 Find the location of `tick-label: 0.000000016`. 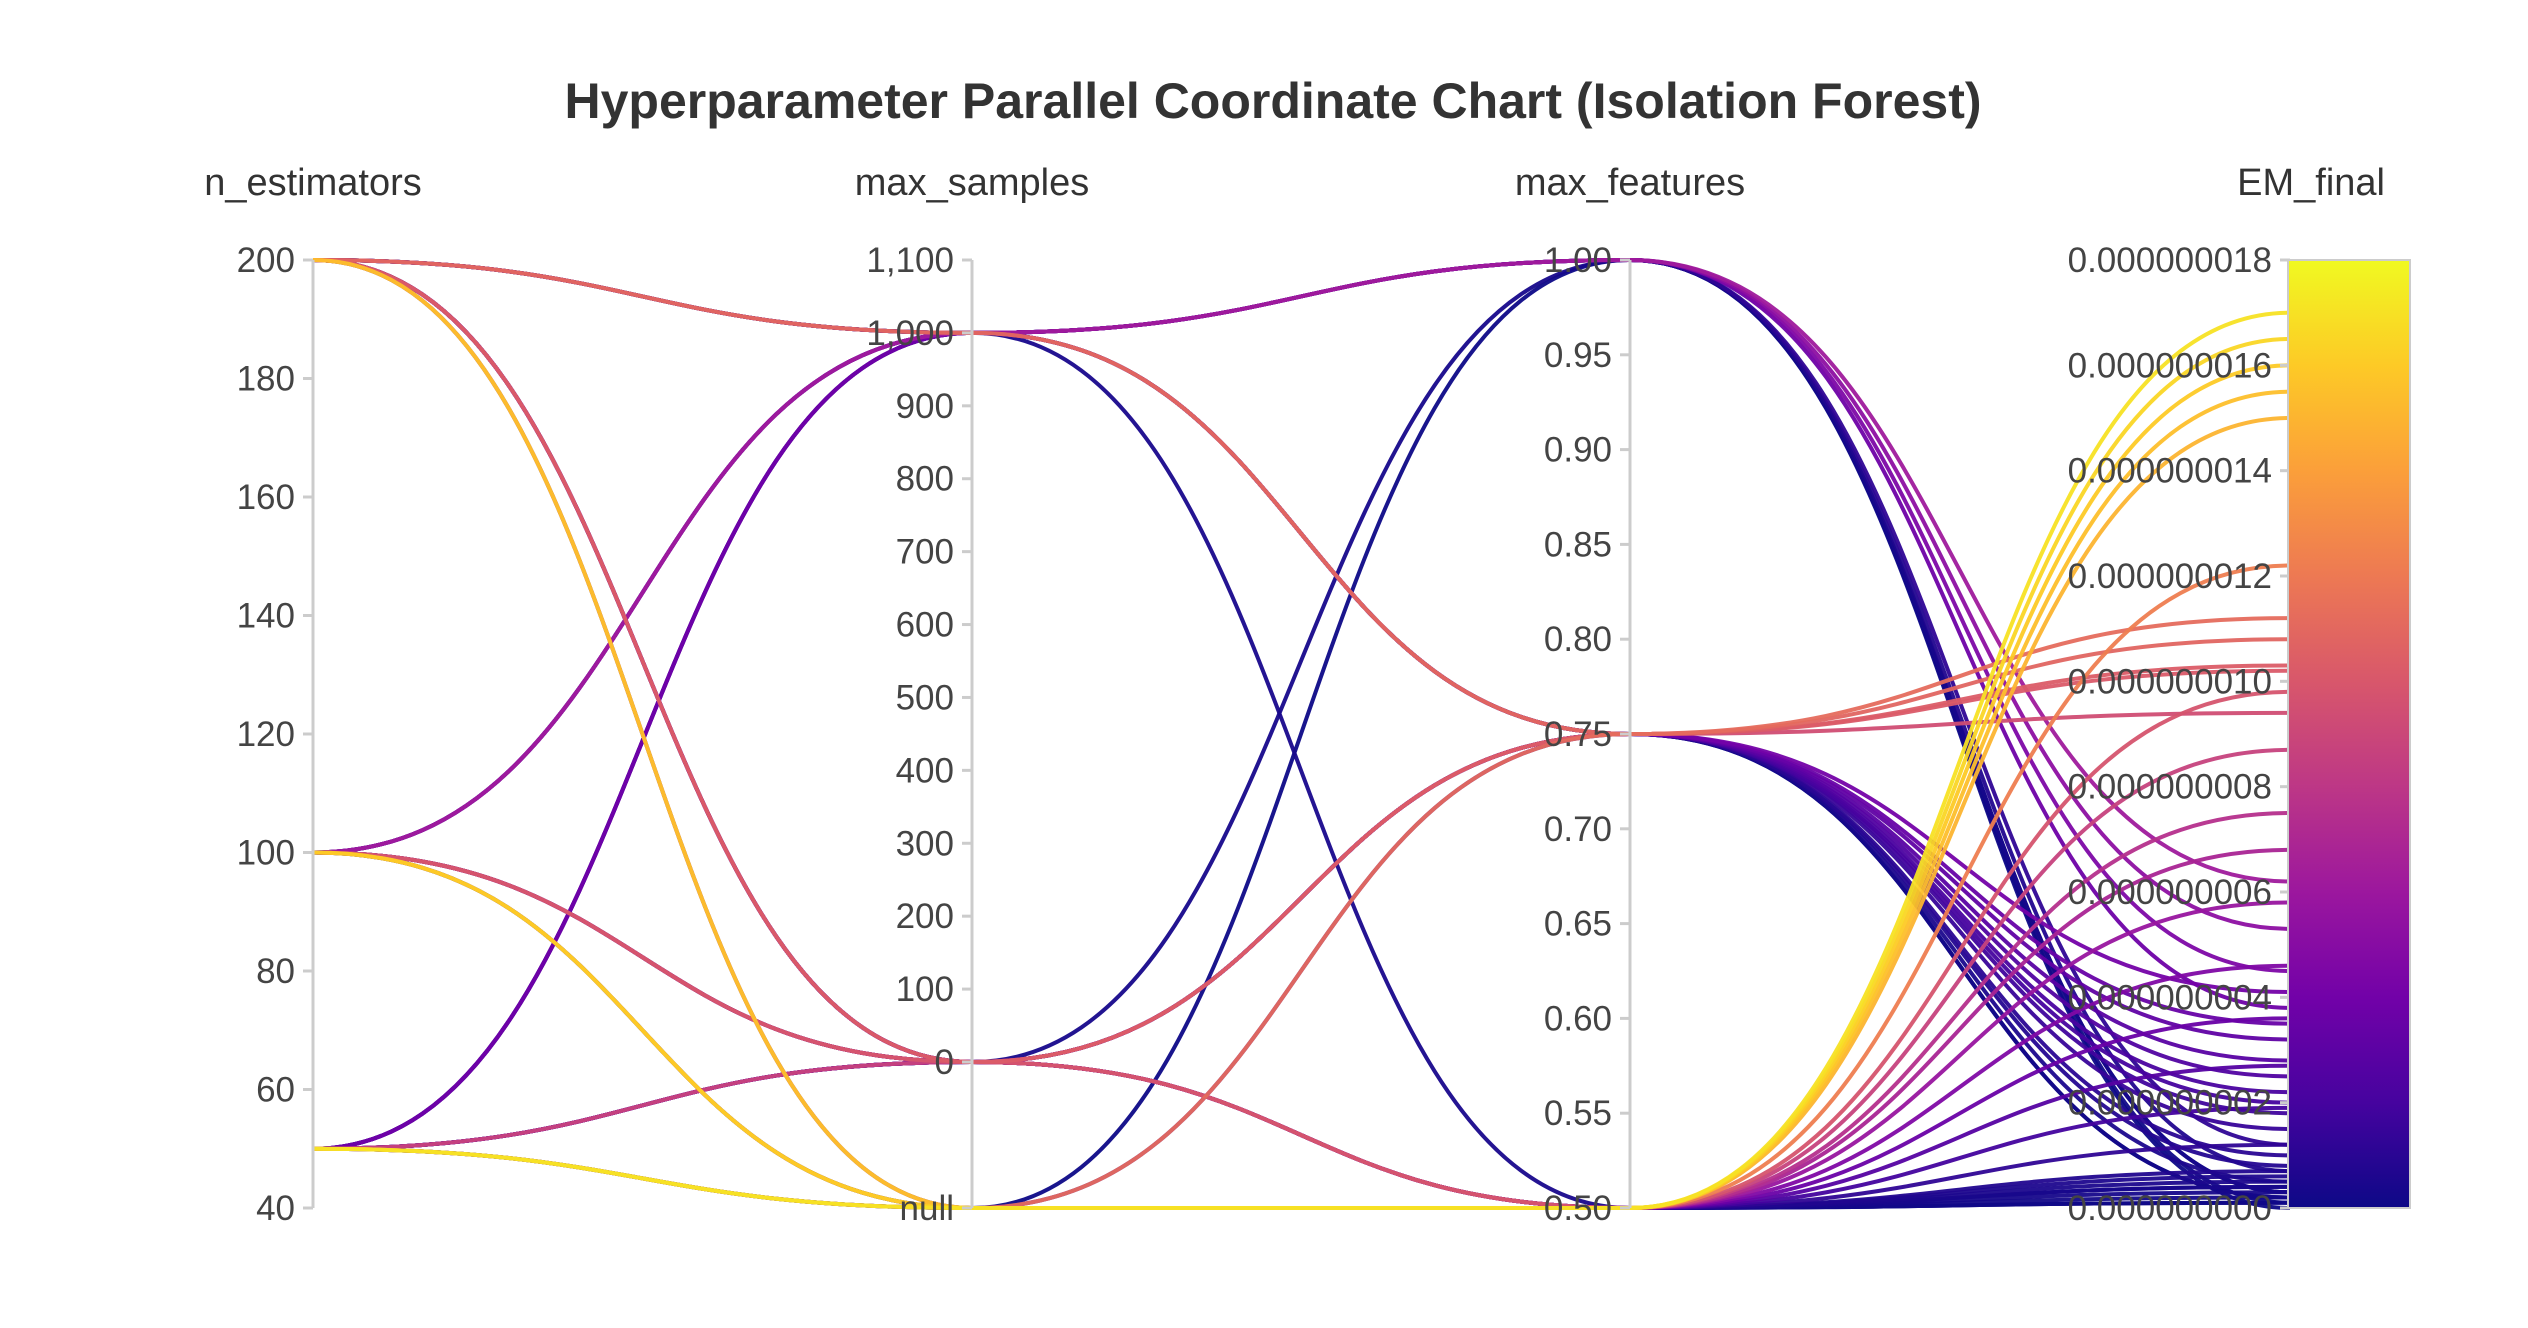

tick-label: 0.000000016 is located at coordinates (2170, 365).